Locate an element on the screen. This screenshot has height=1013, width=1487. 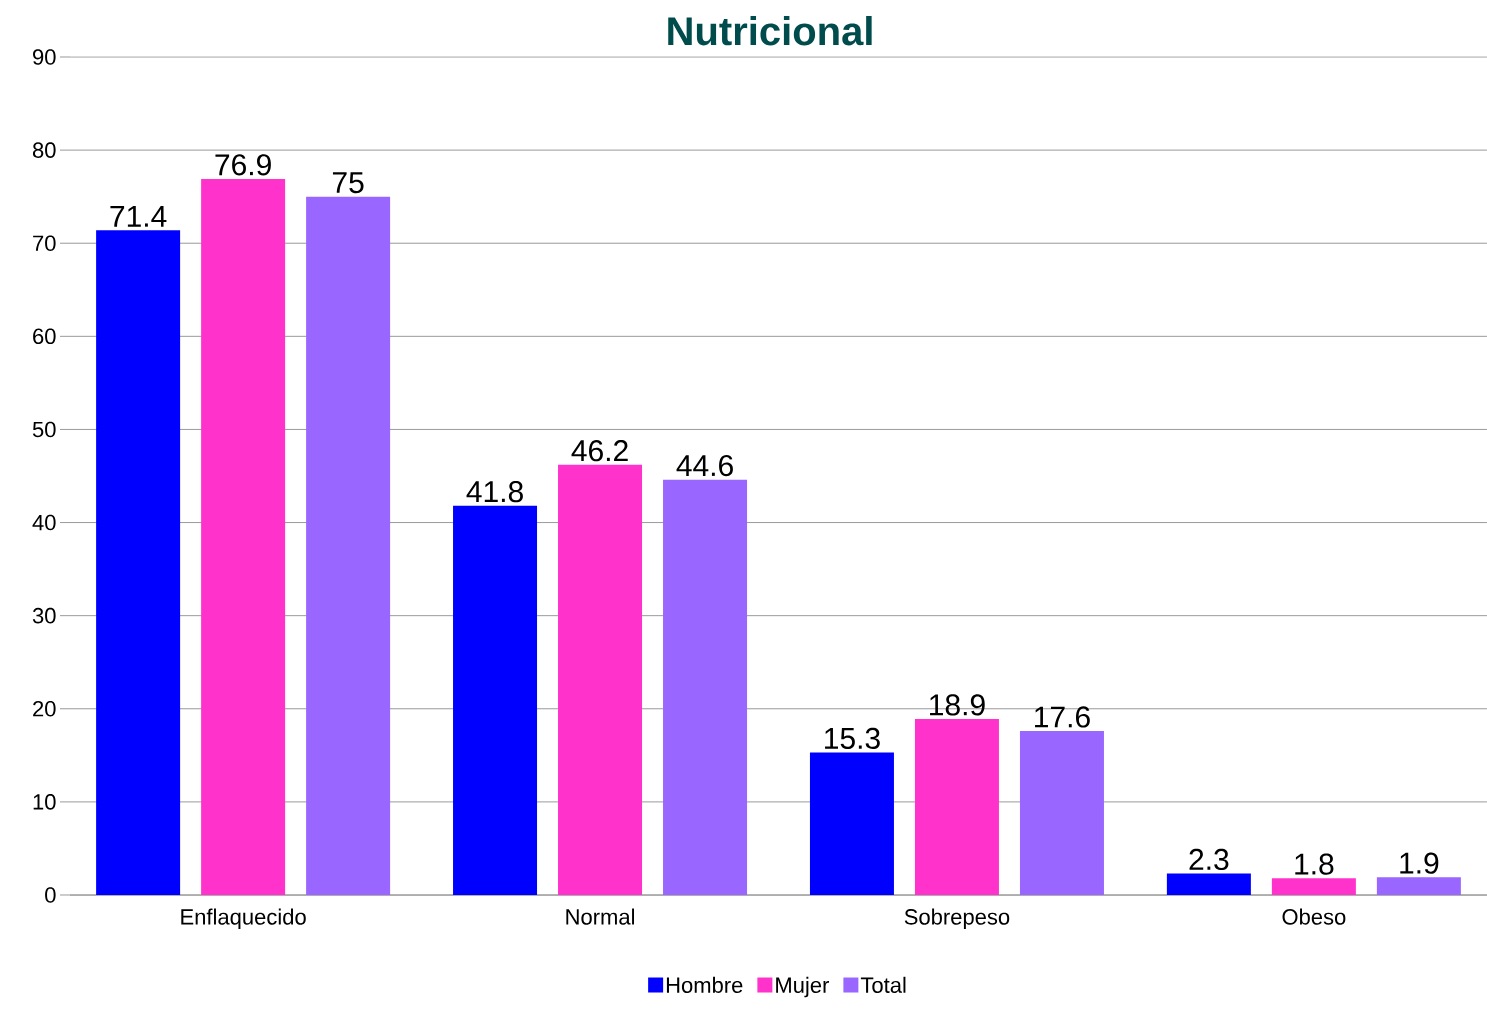
data-label: 18.9 is located at coordinates (957, 705).